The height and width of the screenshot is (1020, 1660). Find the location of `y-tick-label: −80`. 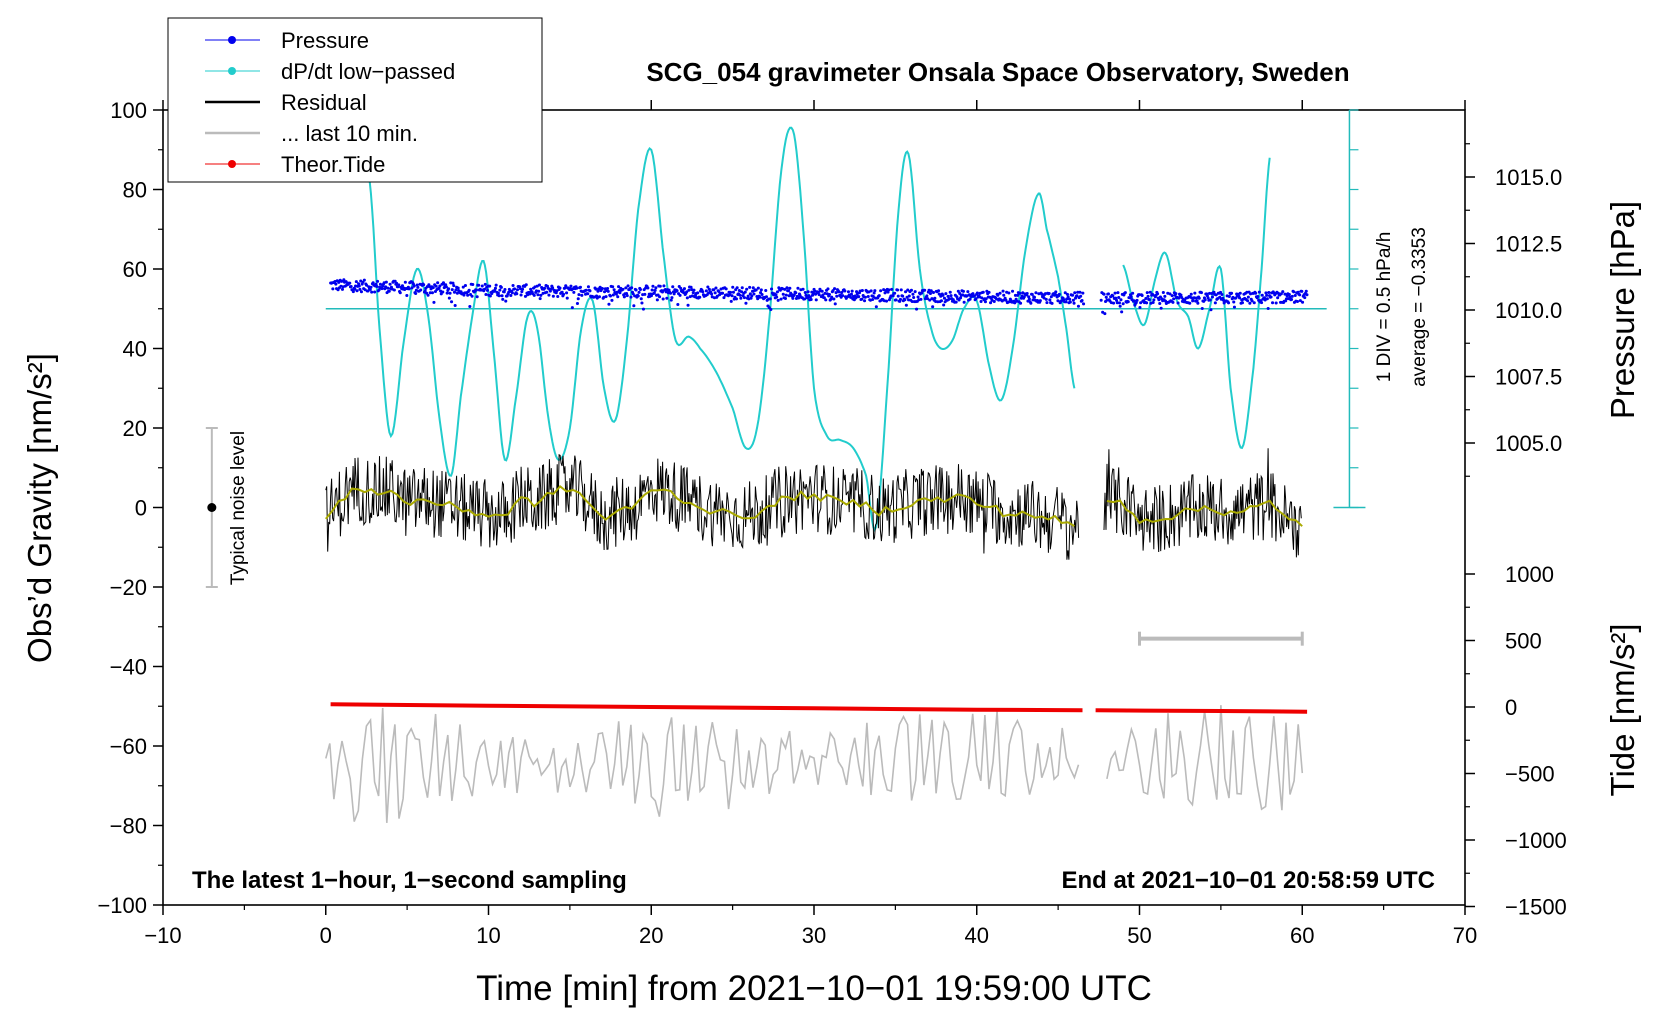

y-tick-label: −80 is located at coordinates (128, 826).